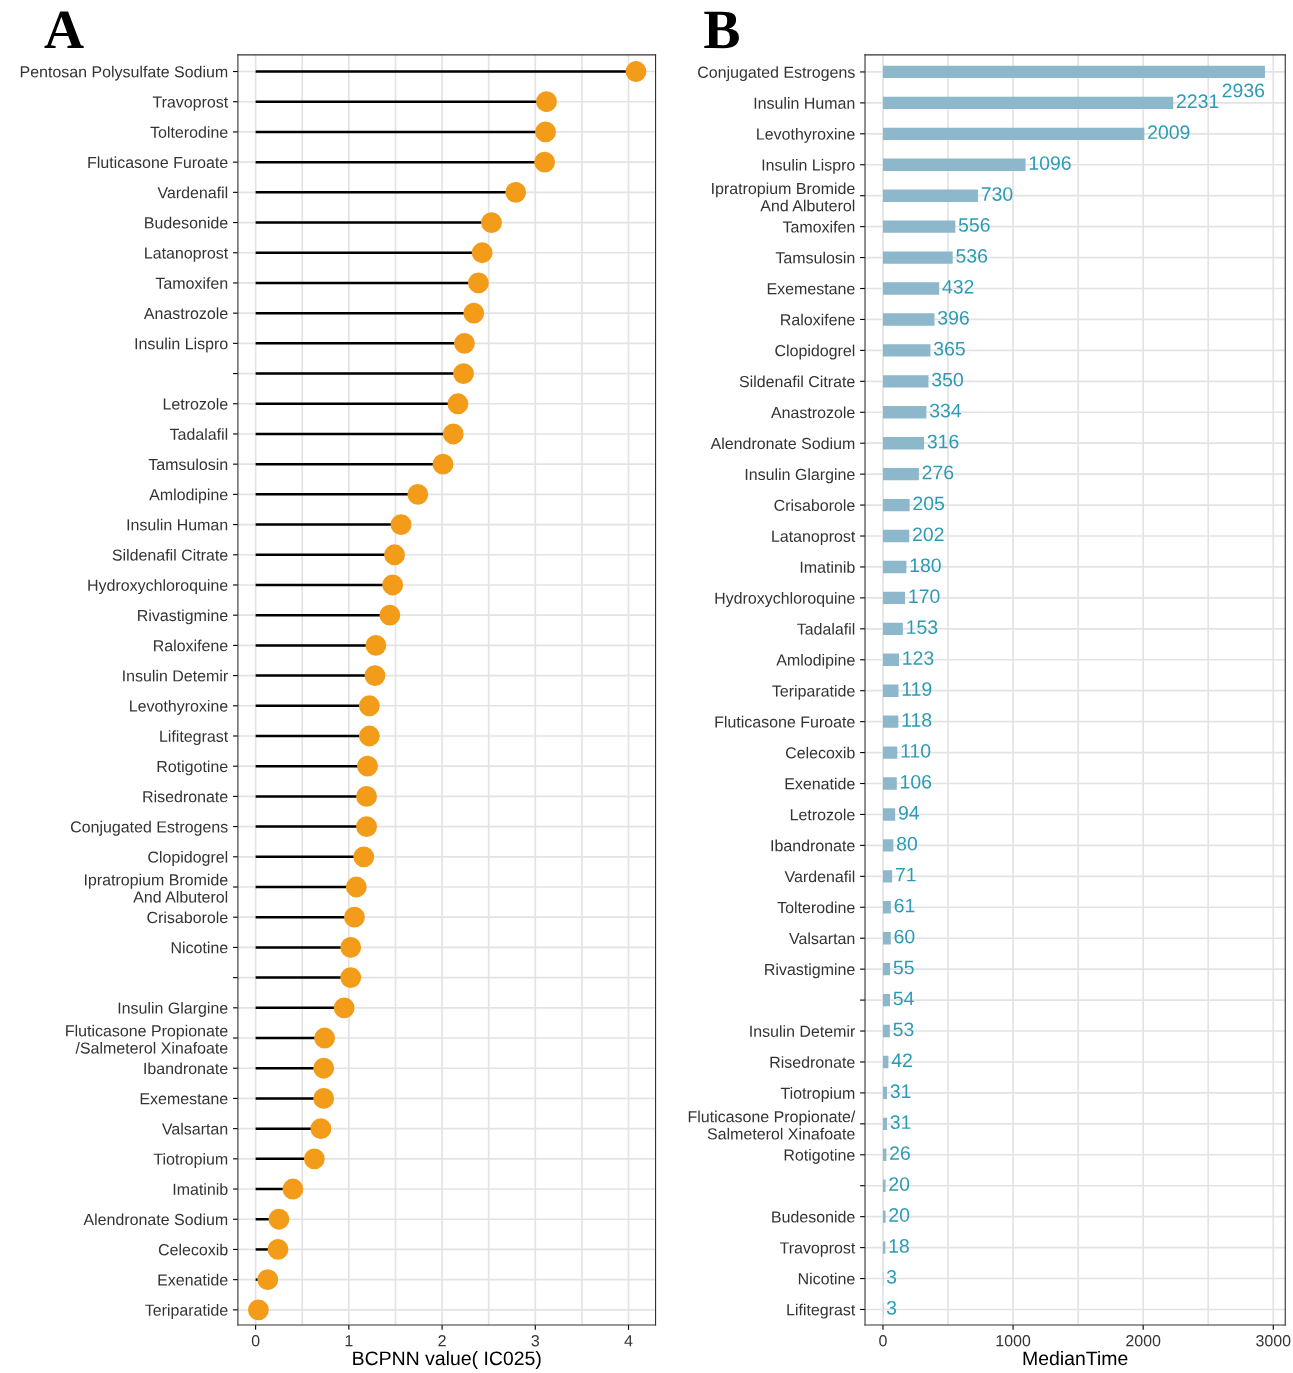 The width and height of the screenshot is (1293, 1373). I want to click on data-label: 55, so click(903, 967).